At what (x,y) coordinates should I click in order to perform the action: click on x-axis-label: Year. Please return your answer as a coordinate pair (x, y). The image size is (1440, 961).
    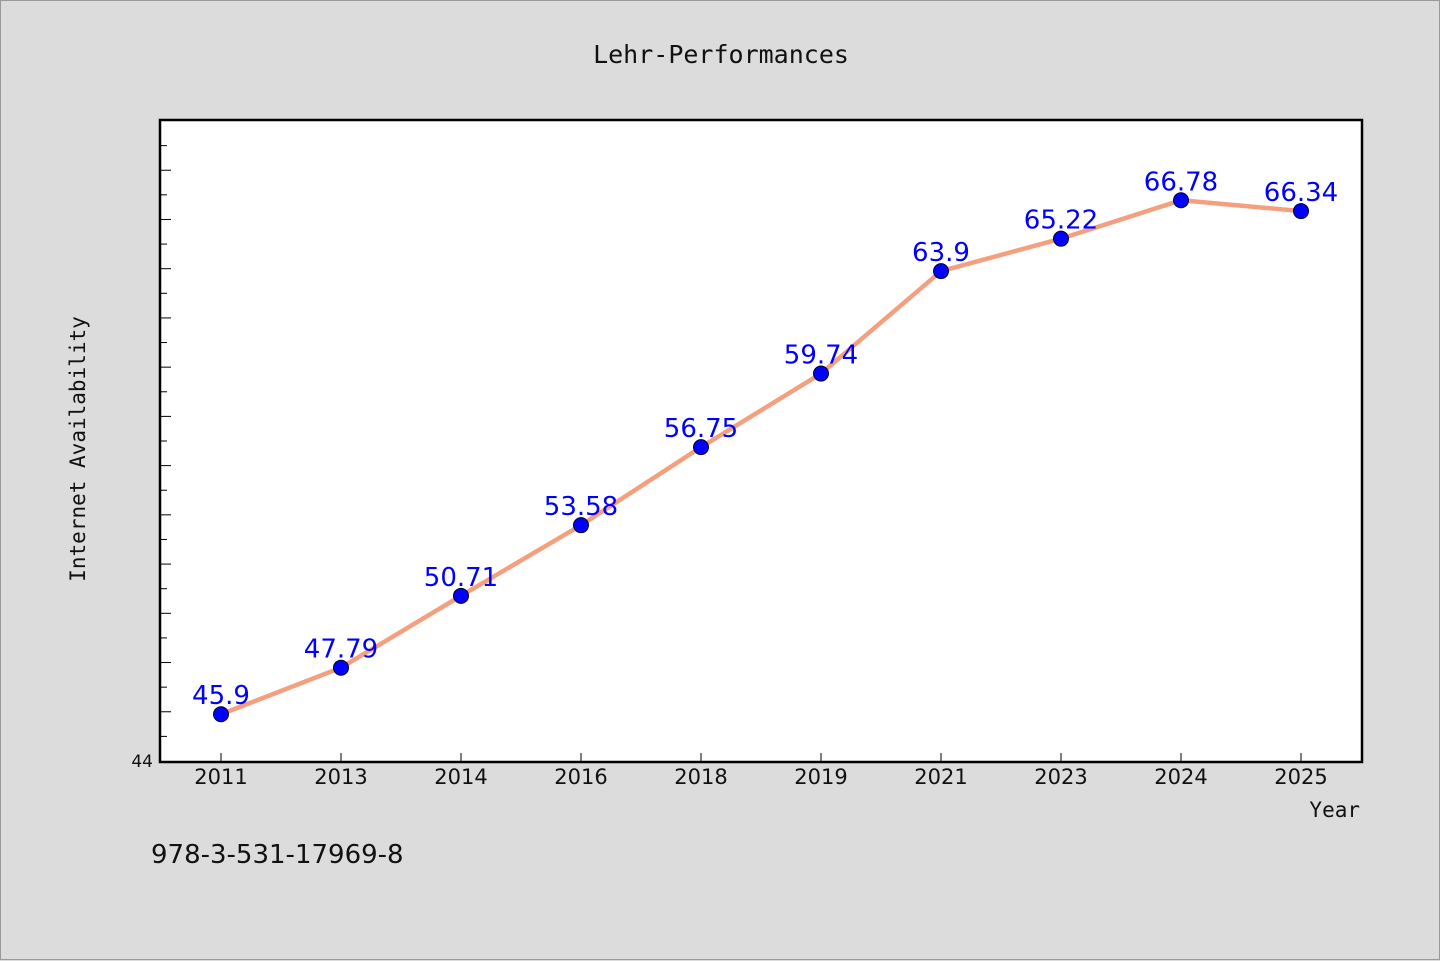
    Looking at the image, I should click on (1334, 810).